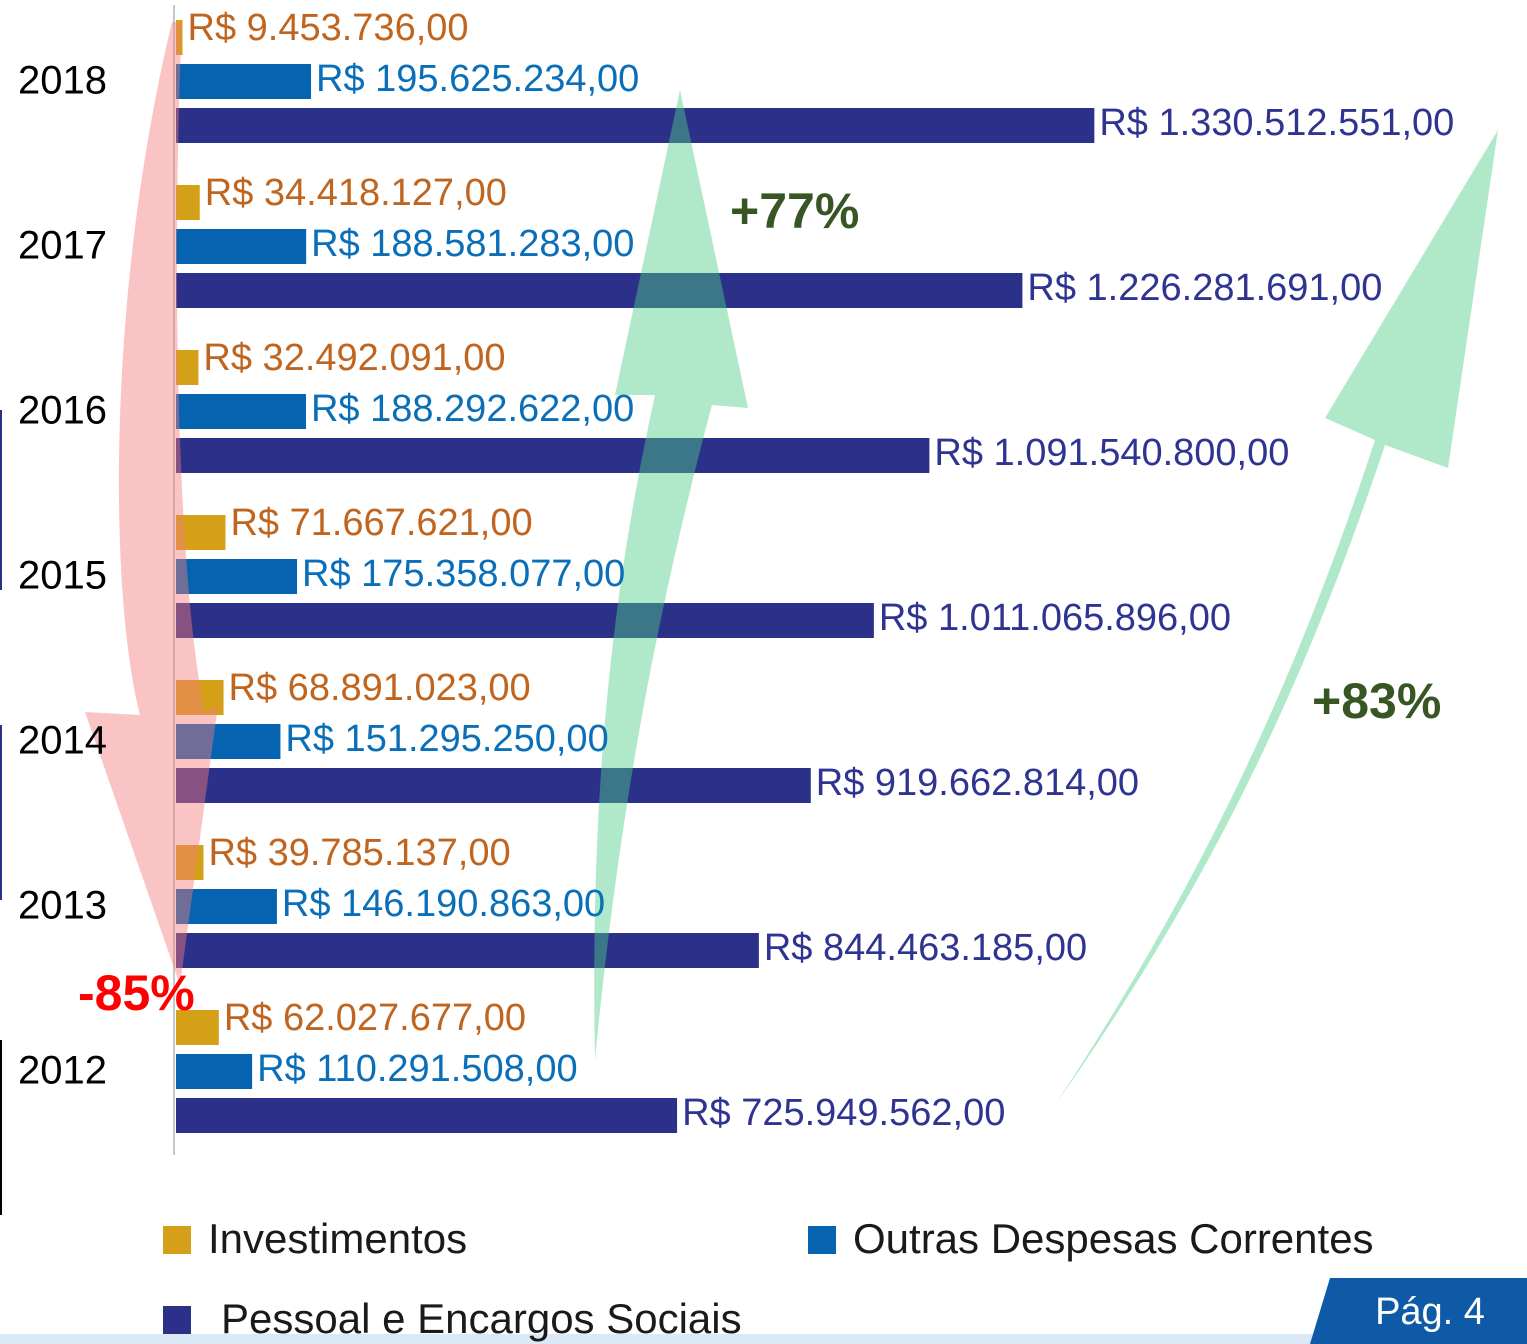 This screenshot has height=1344, width=1527. What do you see at coordinates (417, 1069) in the screenshot?
I see `data-label: R$ 110.291.508,00` at bounding box center [417, 1069].